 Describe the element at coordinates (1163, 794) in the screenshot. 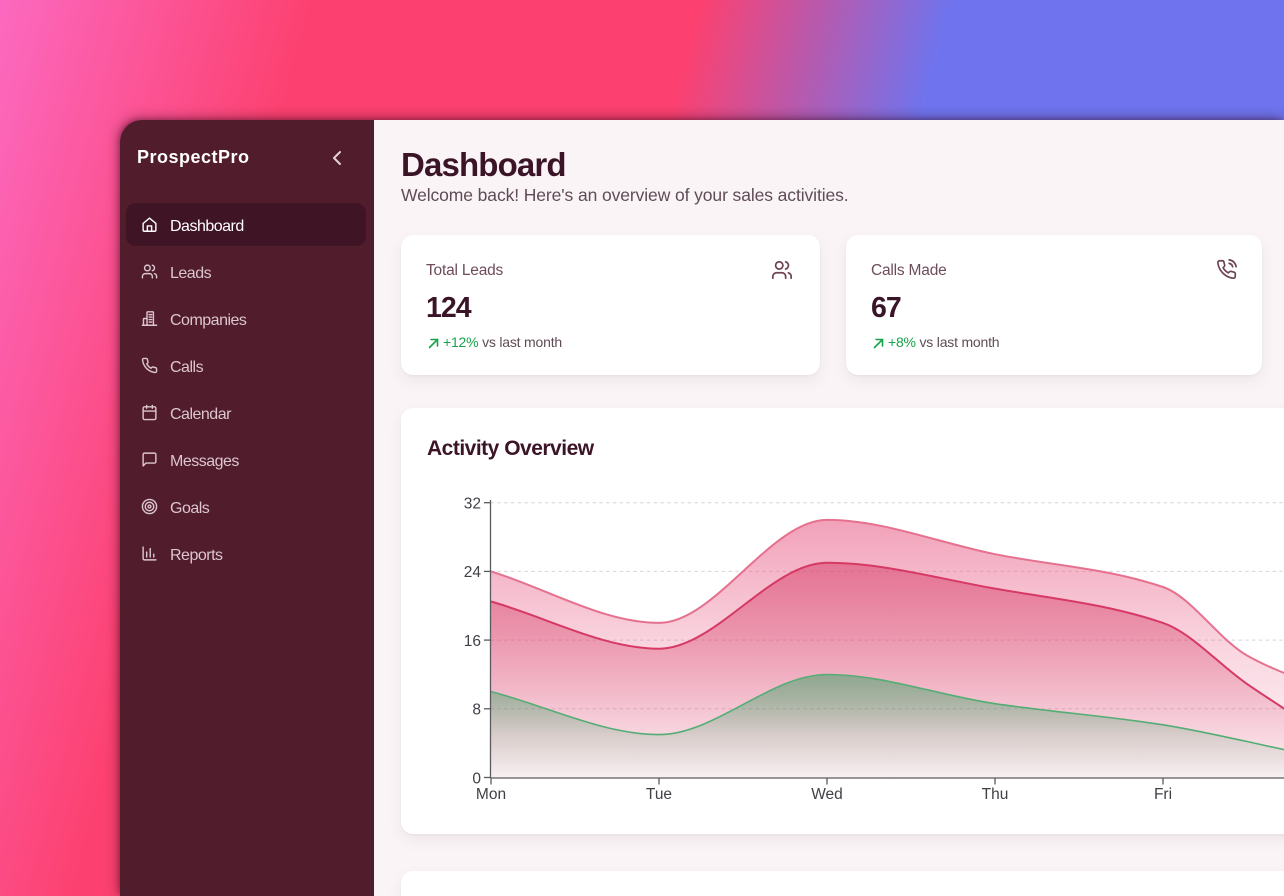

I see `svg-text: Fri` at that location.